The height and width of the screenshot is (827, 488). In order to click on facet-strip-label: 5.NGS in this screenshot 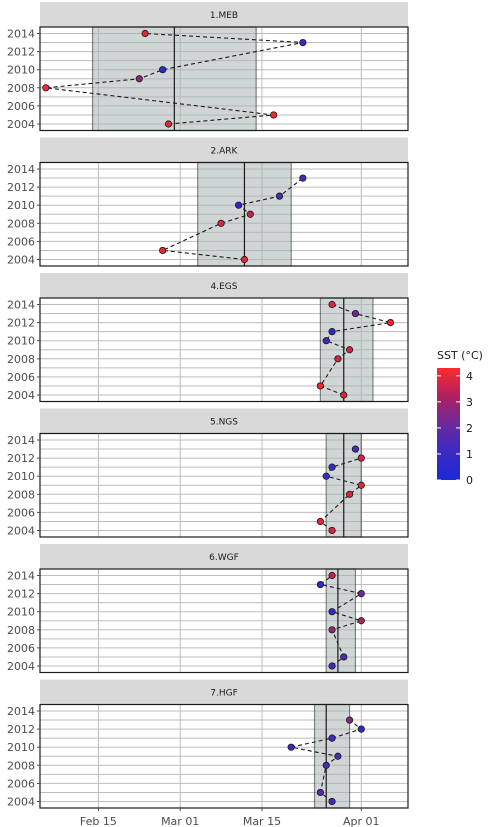, I will do `click(224, 423)`.